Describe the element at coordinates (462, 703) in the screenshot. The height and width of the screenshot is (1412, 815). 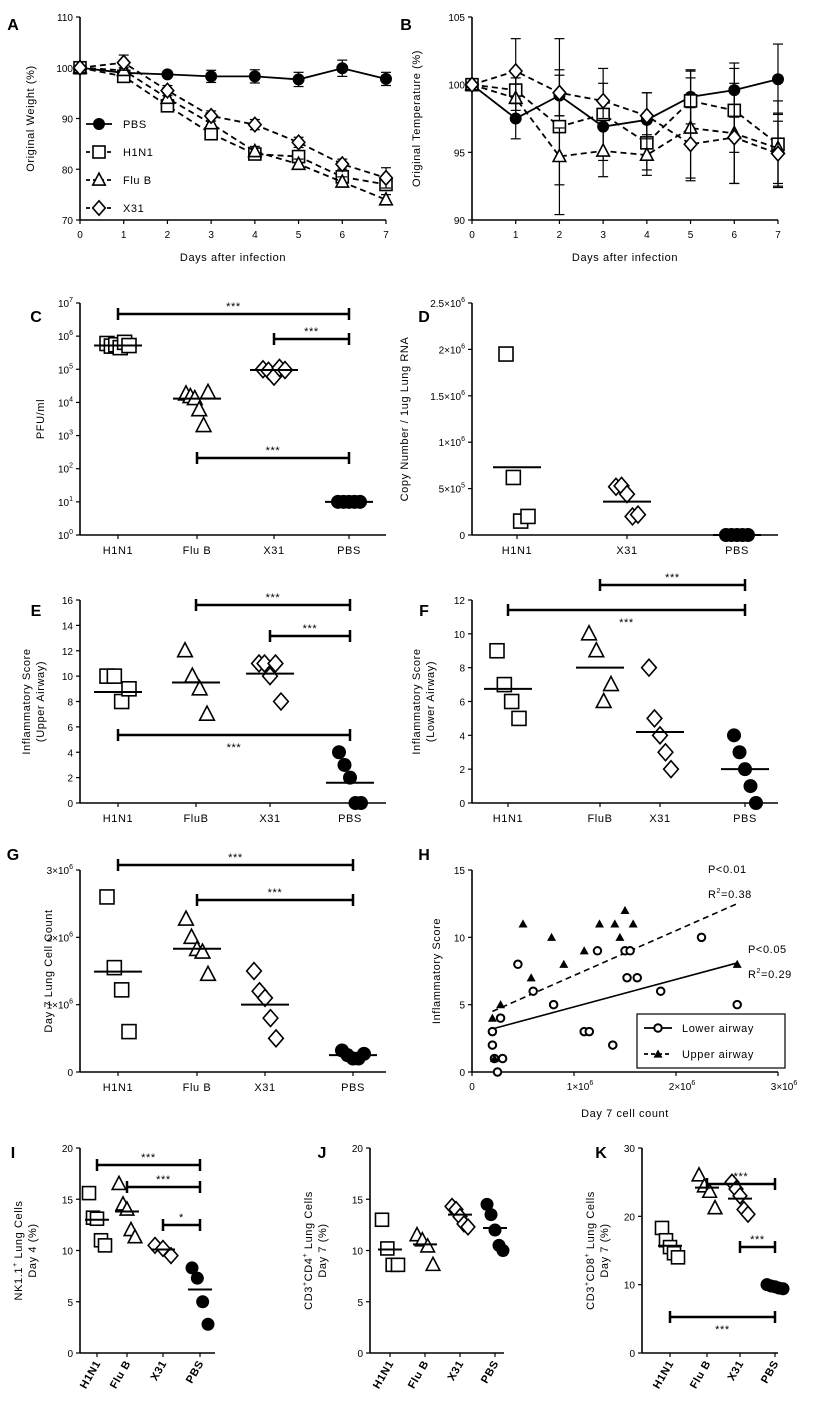
I see `y-tick-label: 6` at that location.